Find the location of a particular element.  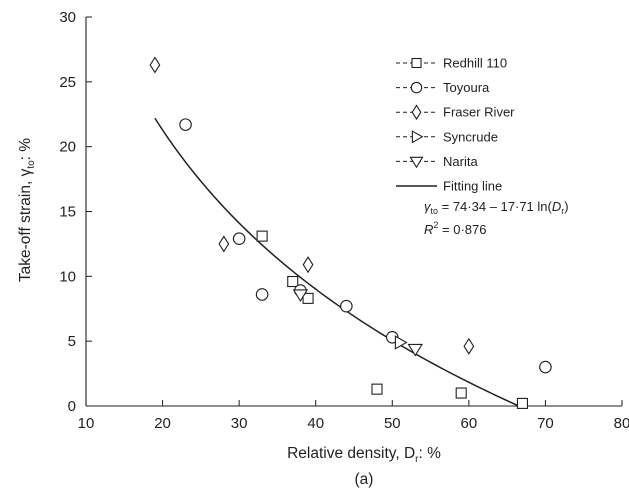

y-axis-title: Take-off strain, γto: % is located at coordinates (27, 210).